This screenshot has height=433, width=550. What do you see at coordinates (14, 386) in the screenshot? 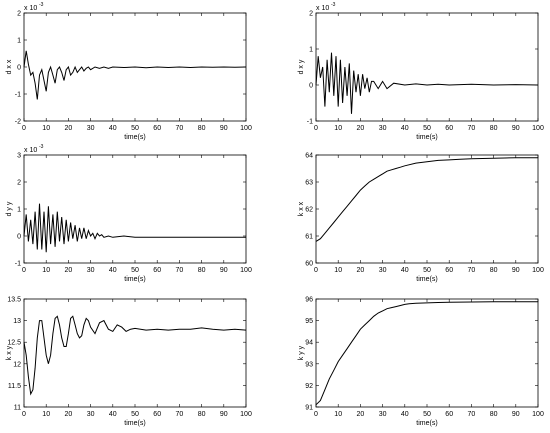
I see `y-tick-label: 11.5` at bounding box center [14, 386].